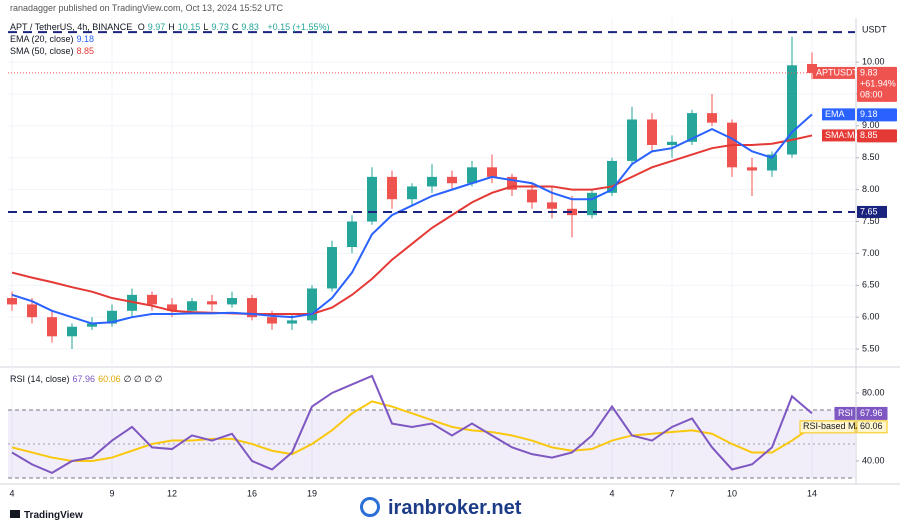  Describe the element at coordinates (109, 379) in the screenshot. I see `legend-value: 60.06` at that location.